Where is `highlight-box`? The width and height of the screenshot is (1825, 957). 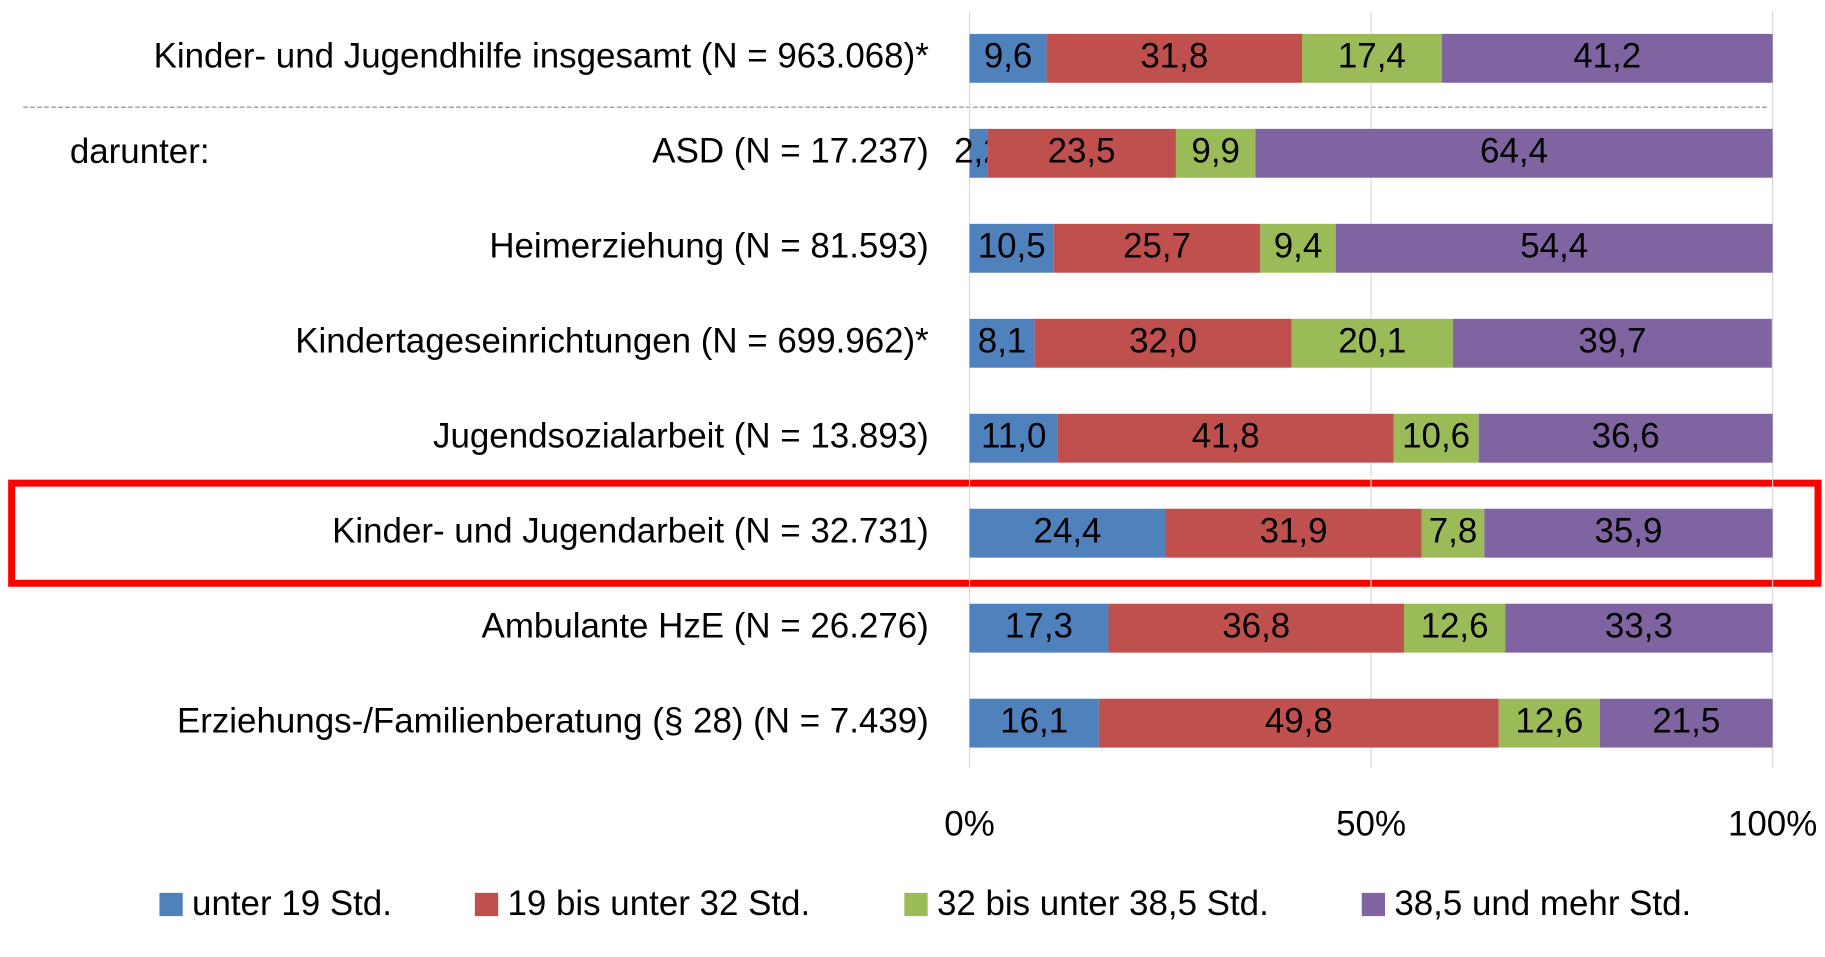 highlight-box is located at coordinates (915, 533).